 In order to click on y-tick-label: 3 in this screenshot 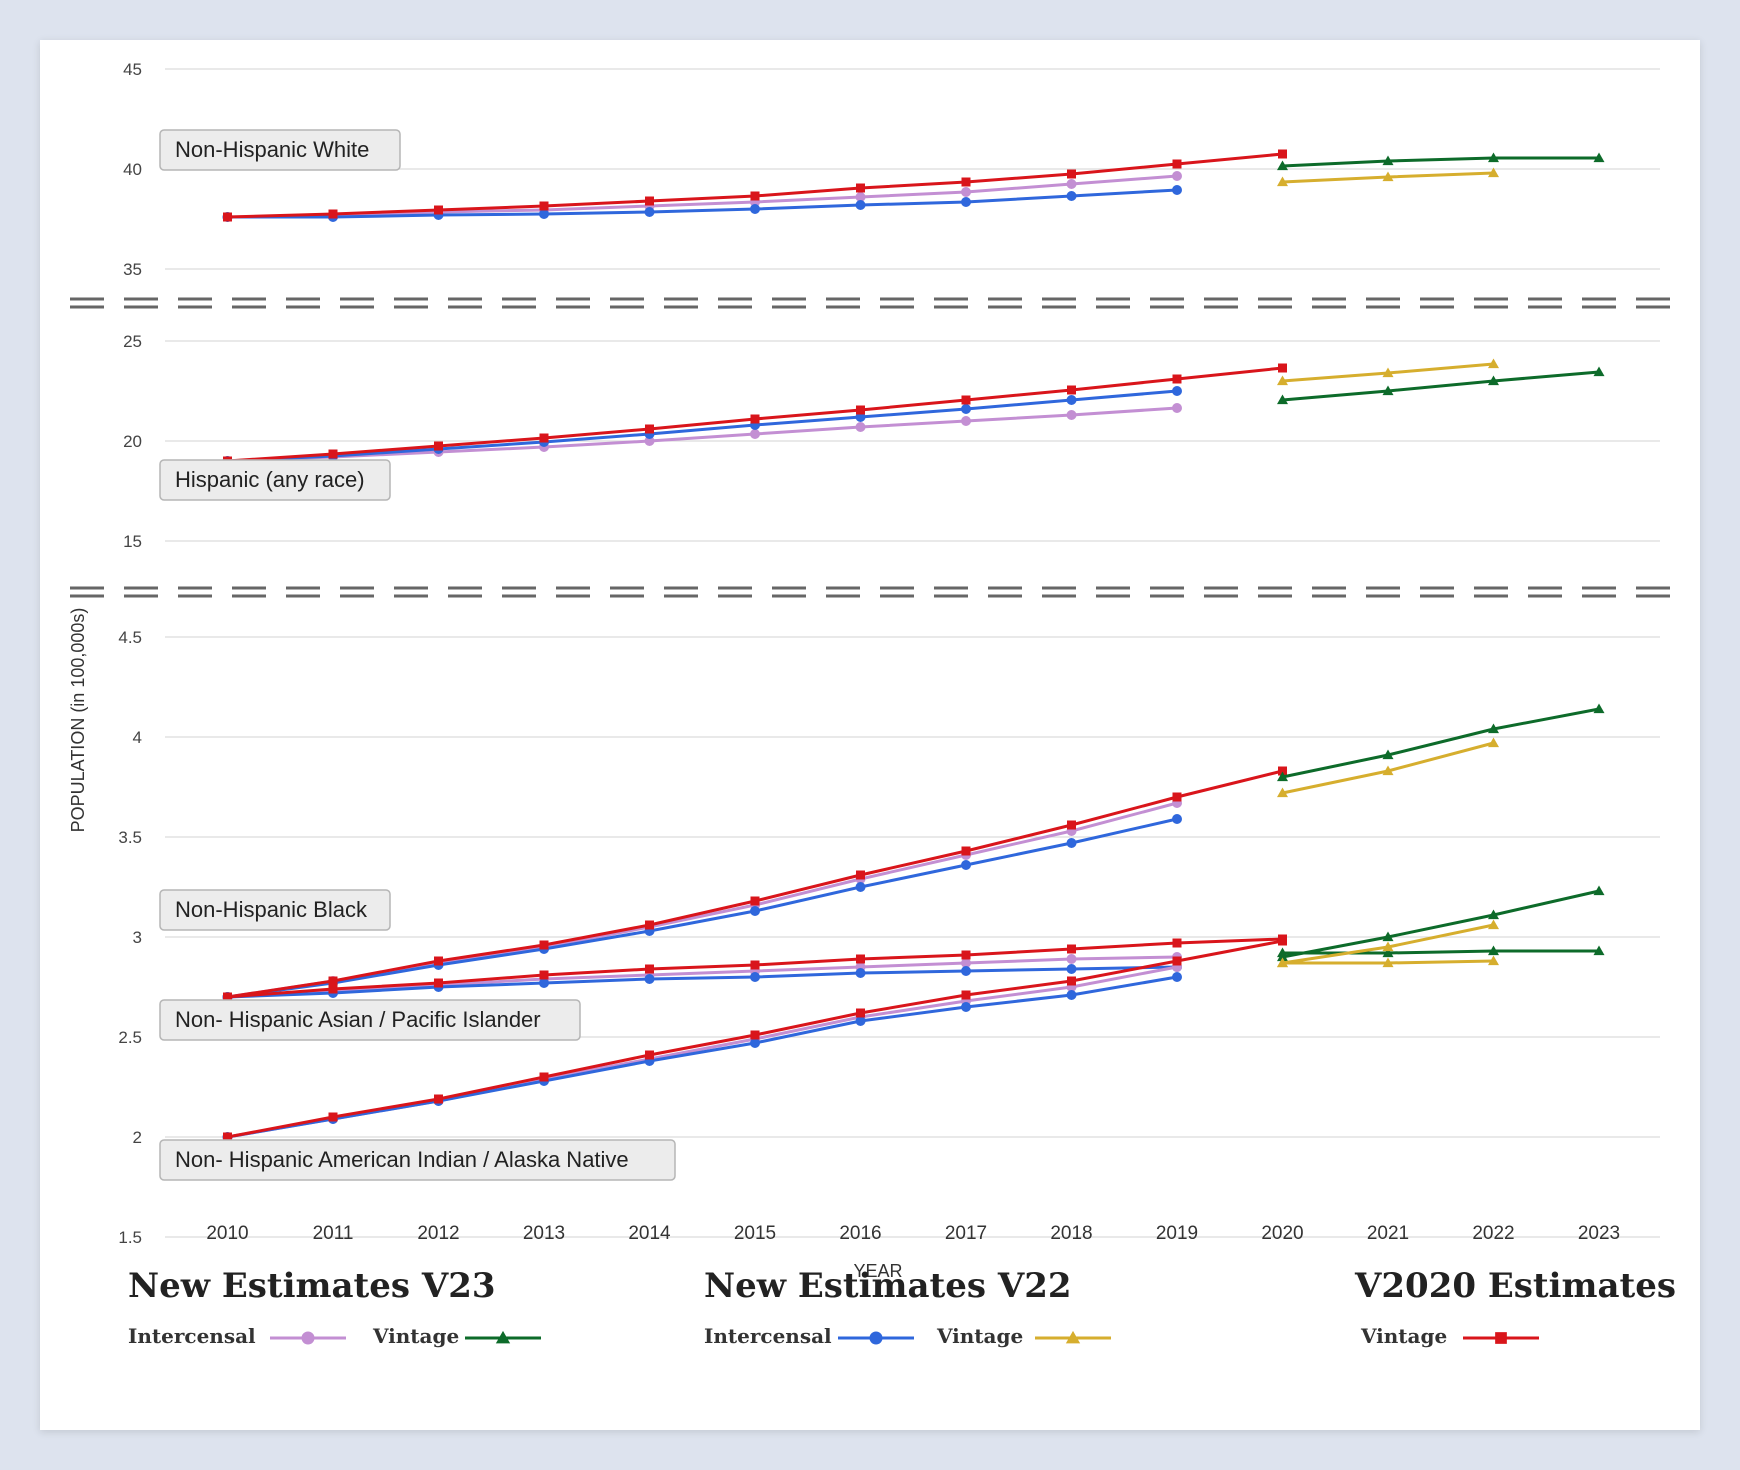, I will do `click(137, 937)`.